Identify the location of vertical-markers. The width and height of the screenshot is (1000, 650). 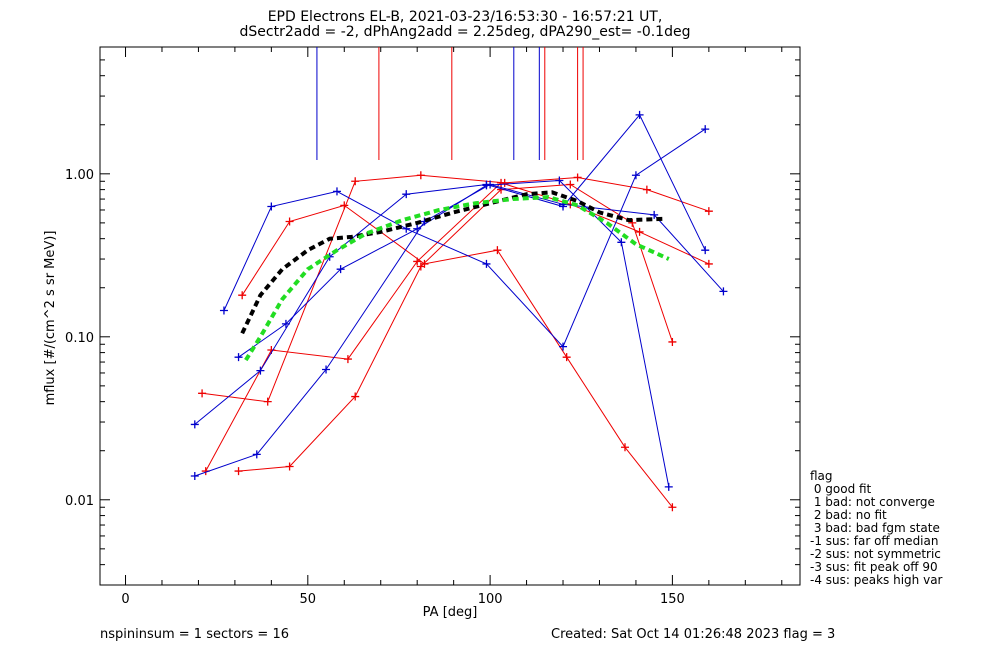
(450, 103).